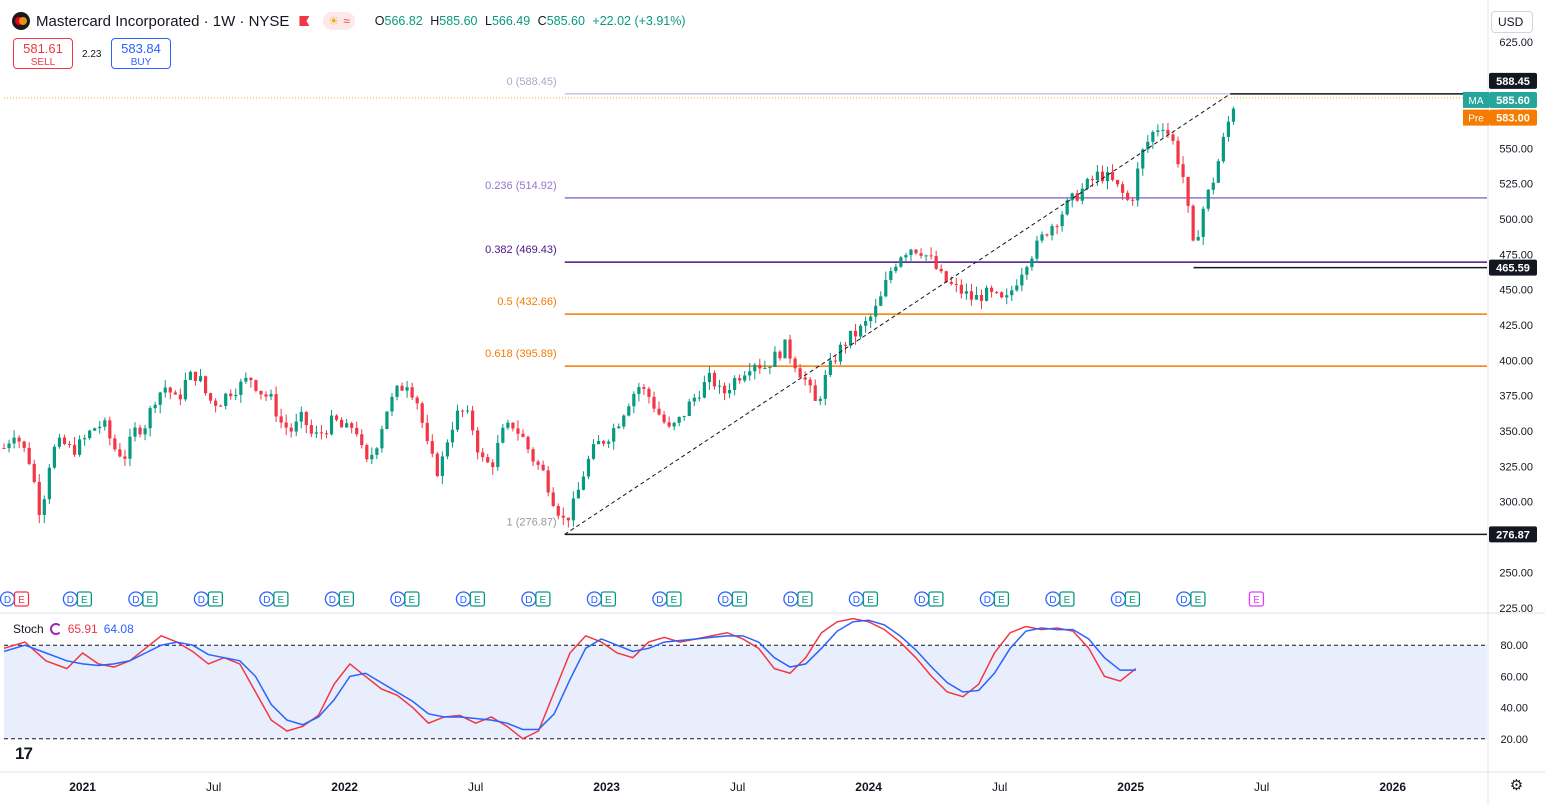 The width and height of the screenshot is (1545, 805). I want to click on high-value: 585.60, so click(458, 21).